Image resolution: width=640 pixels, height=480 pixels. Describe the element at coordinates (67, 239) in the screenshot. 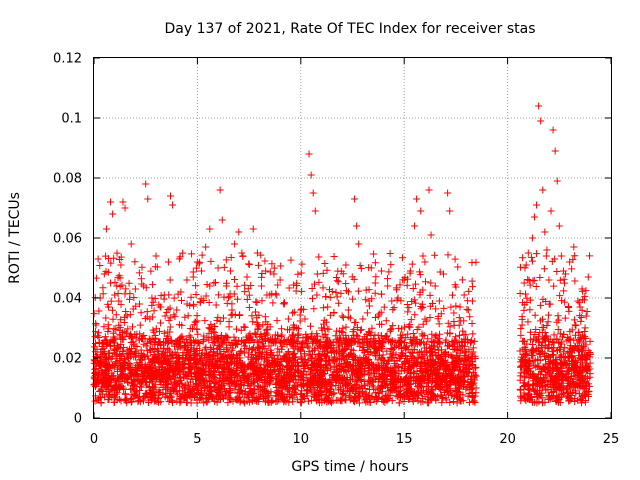

I see `y-tick-label: 0.06` at that location.